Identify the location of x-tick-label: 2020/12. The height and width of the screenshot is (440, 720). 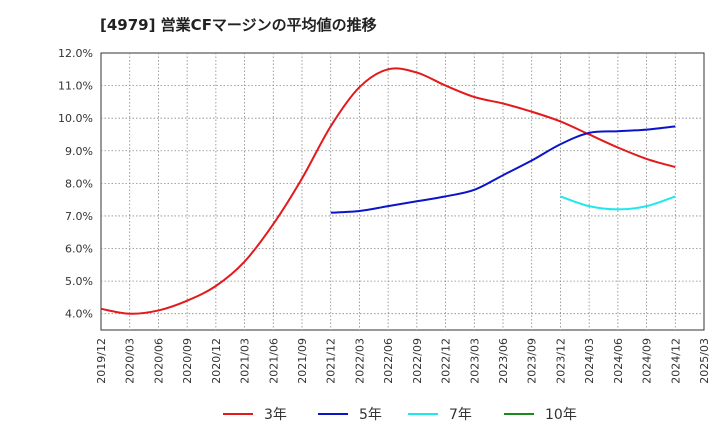
(216, 361).